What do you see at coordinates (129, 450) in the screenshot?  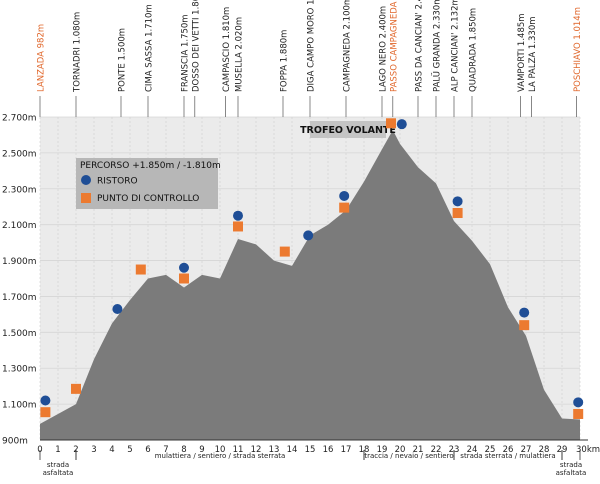 I see `x-tick-label: 5` at bounding box center [129, 450].